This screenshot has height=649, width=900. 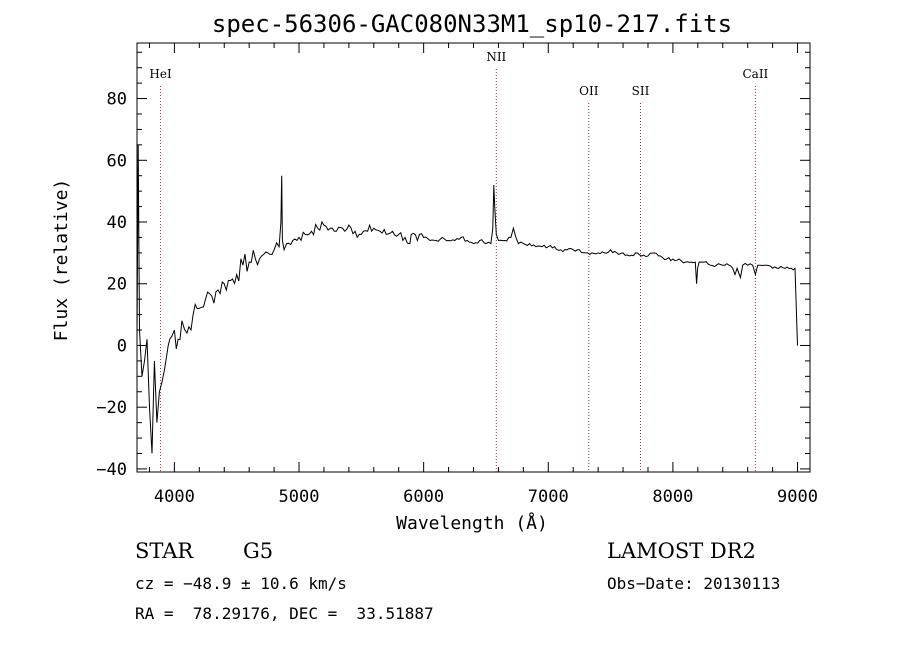 What do you see at coordinates (694, 583) in the screenshot?
I see `observation-date: Obs−Date: 20130113` at bounding box center [694, 583].